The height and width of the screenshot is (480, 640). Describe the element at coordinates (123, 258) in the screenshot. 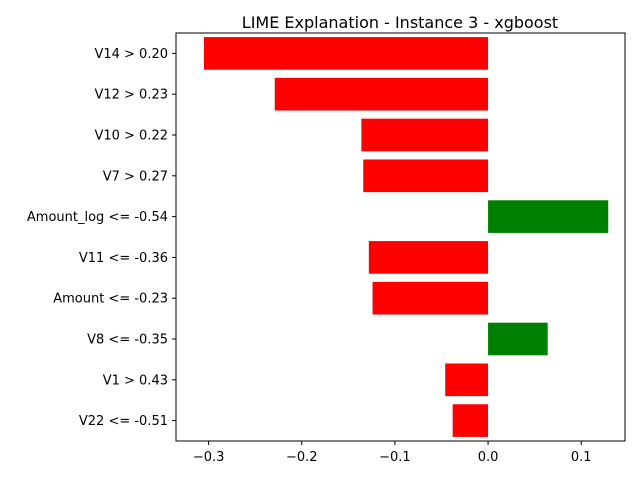

I see `y-tick-label-5: V11 <= -0.36` at that location.